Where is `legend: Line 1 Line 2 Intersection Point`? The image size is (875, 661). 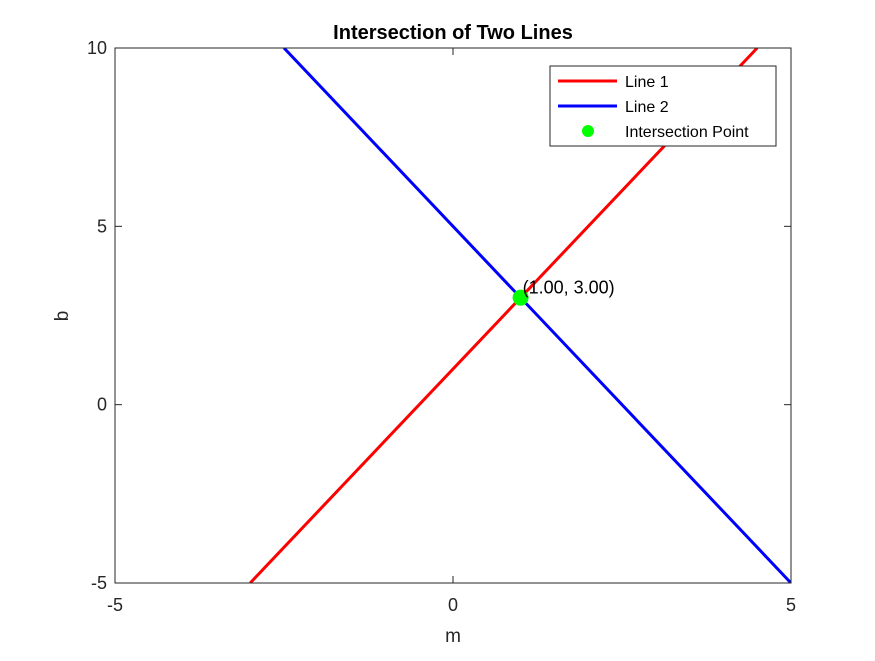 legend: Line 1 Line 2 Intersection Point is located at coordinates (663, 106).